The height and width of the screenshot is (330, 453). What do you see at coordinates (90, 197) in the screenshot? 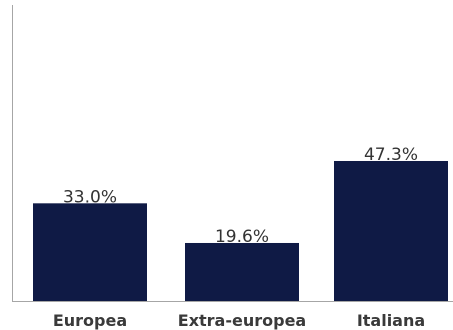
I see `data-label-europea: 33.0%` at bounding box center [90, 197].